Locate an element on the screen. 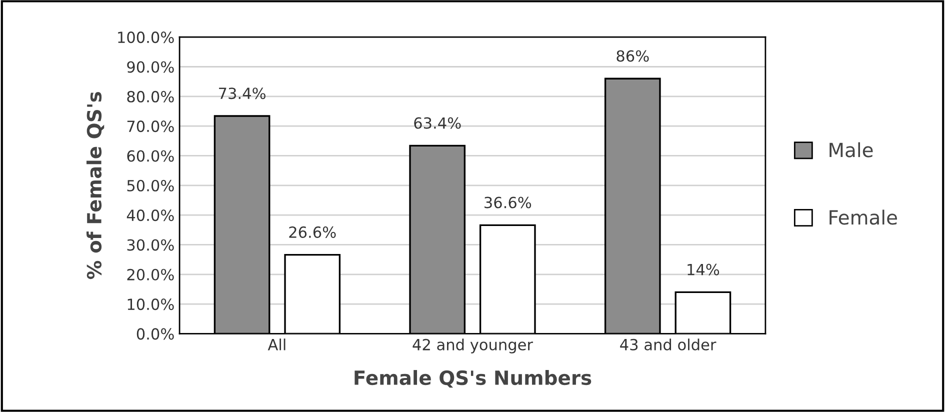 The image size is (945, 412). x-tick-label: All is located at coordinates (277, 344).